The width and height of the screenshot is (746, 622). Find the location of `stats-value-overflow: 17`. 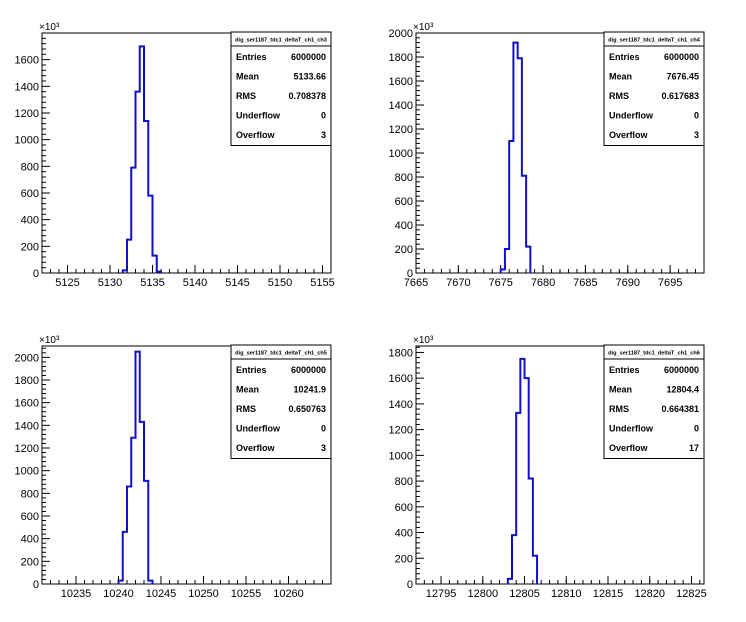

stats-value-overflow: 17 is located at coordinates (694, 448).